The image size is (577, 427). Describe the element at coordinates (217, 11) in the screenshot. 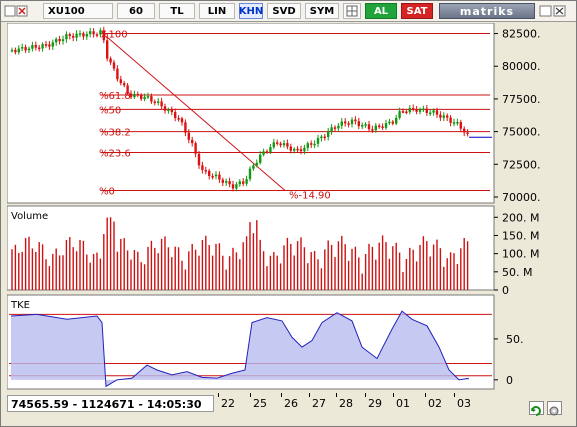

I see `scale-button: LIN` at that location.